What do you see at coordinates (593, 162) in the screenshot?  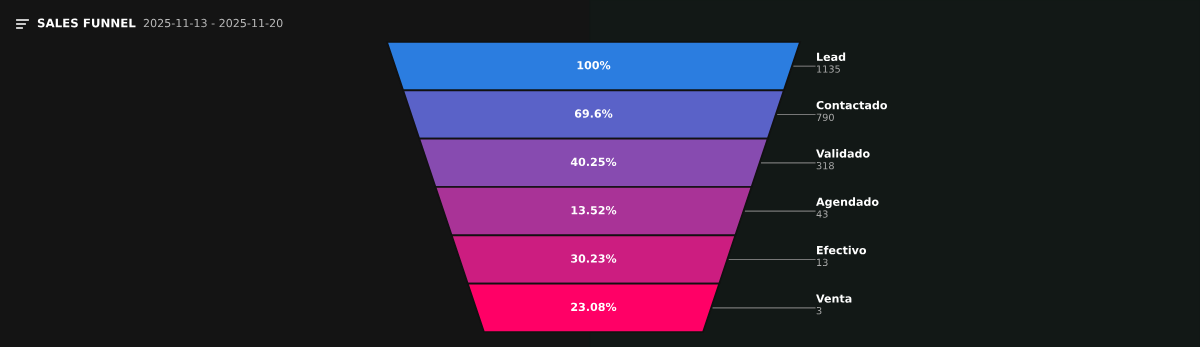 I see `text: 40.25%` at bounding box center [593, 162].